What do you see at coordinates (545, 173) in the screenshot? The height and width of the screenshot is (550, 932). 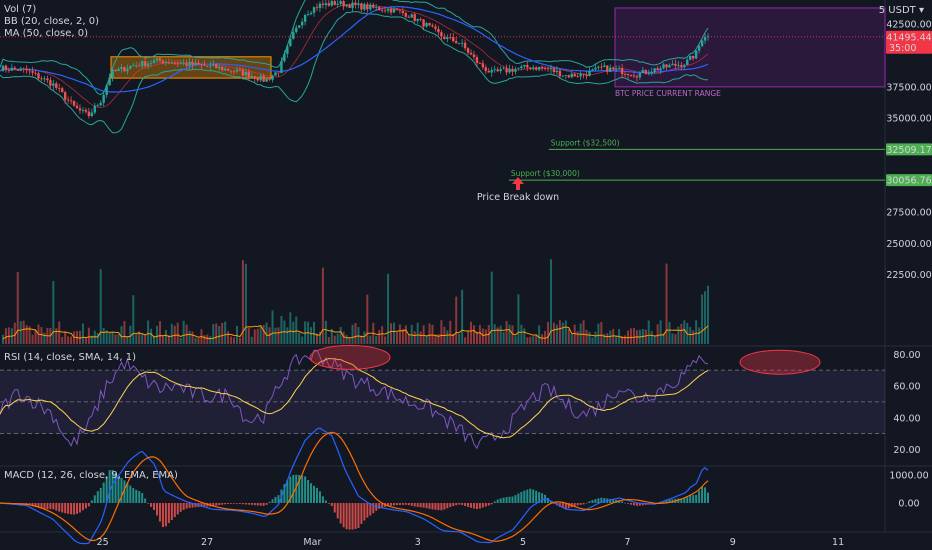 I see `support-30000-label: Support ($30,000)` at bounding box center [545, 173].